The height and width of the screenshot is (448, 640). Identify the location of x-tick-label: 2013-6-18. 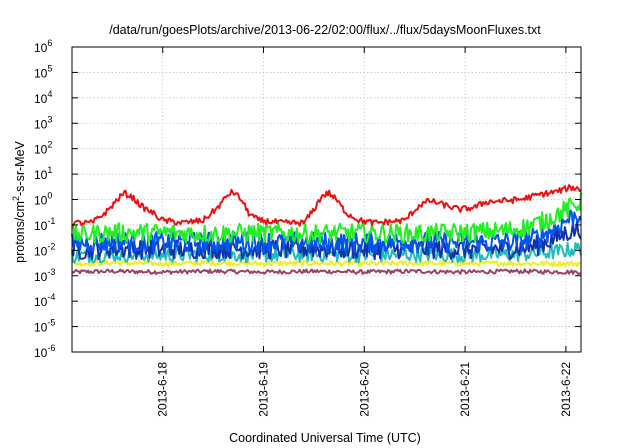
(163, 389).